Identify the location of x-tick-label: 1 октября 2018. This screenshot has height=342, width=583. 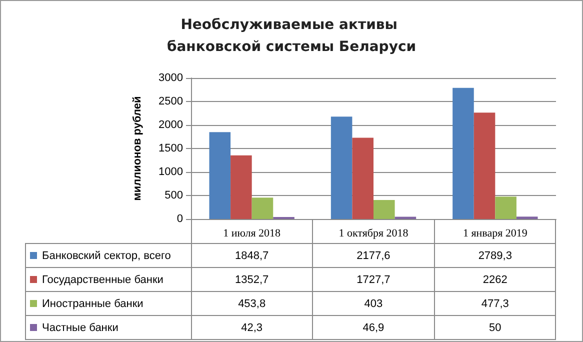
(373, 234).